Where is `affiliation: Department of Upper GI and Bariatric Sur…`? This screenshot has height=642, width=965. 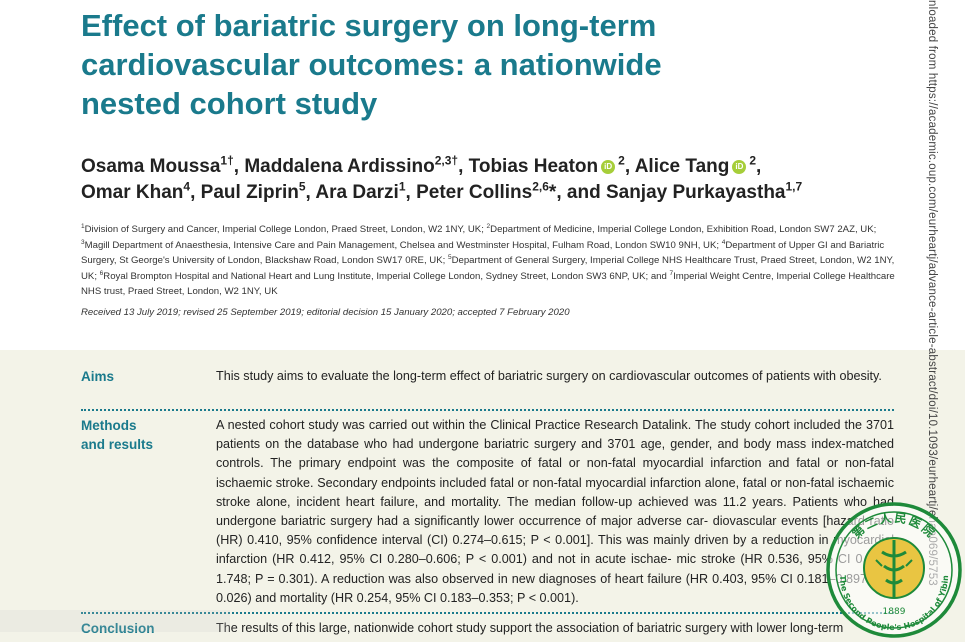 affiliation: Department of Upper GI and Bariatric Sur… is located at coordinates (483, 253).